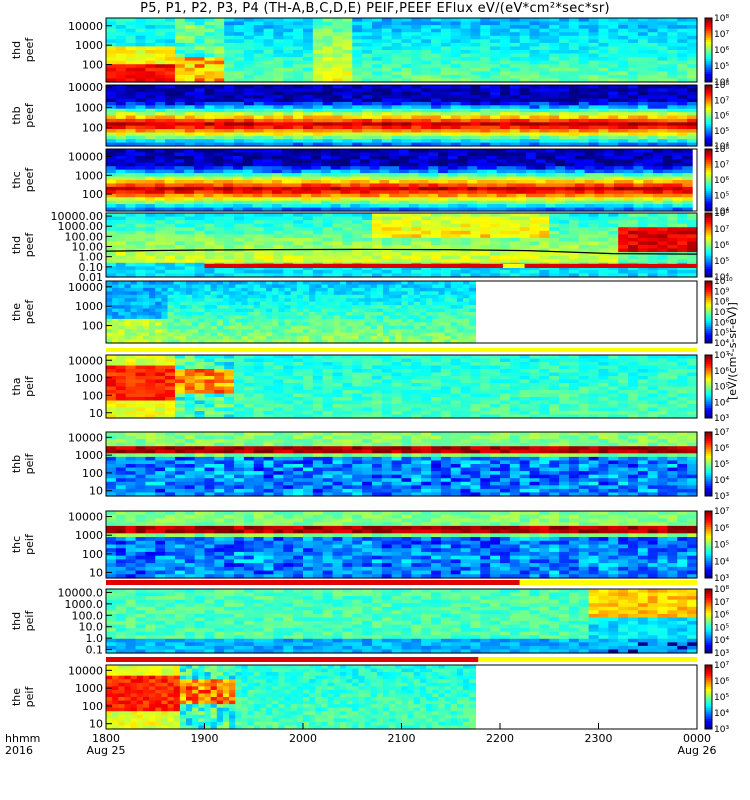 The image size is (750, 800). I want to click on colorbar-cell, so click(708, 68).